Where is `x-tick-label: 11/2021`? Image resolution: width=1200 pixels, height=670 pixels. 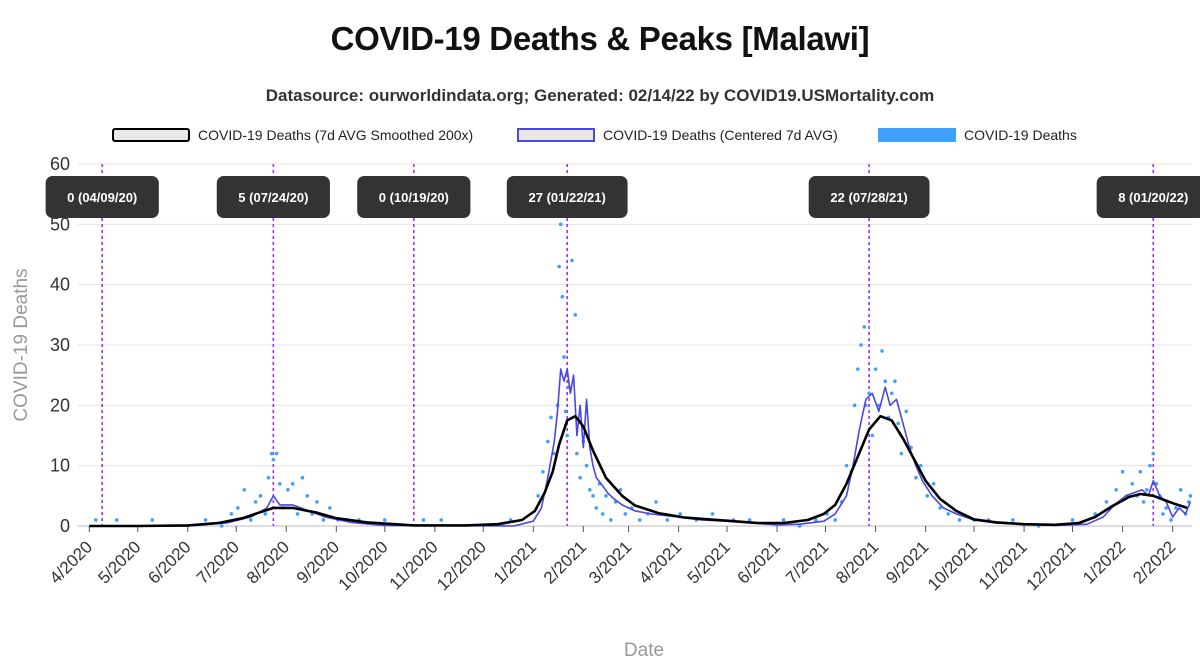 x-tick-label: 11/2021 is located at coordinates (1003, 565).